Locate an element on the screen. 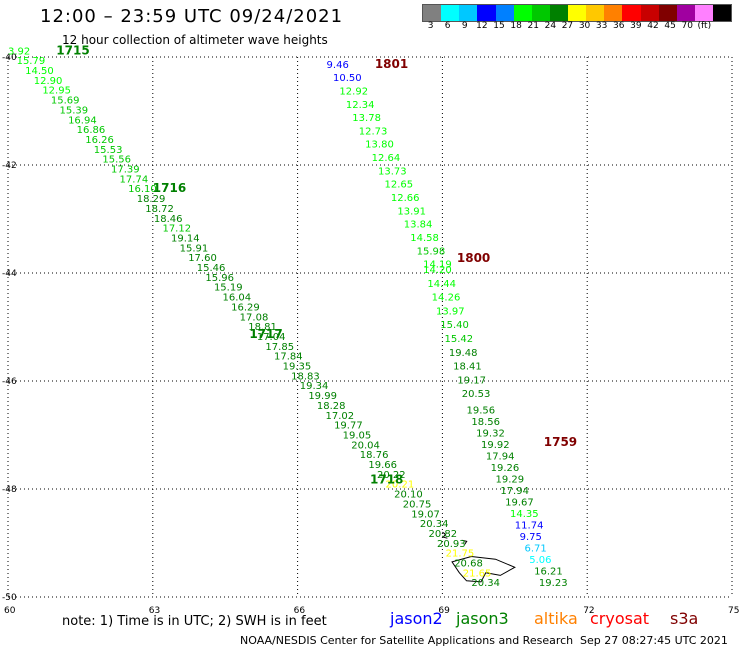  wave-height-label: 18.76 is located at coordinates (374, 455).